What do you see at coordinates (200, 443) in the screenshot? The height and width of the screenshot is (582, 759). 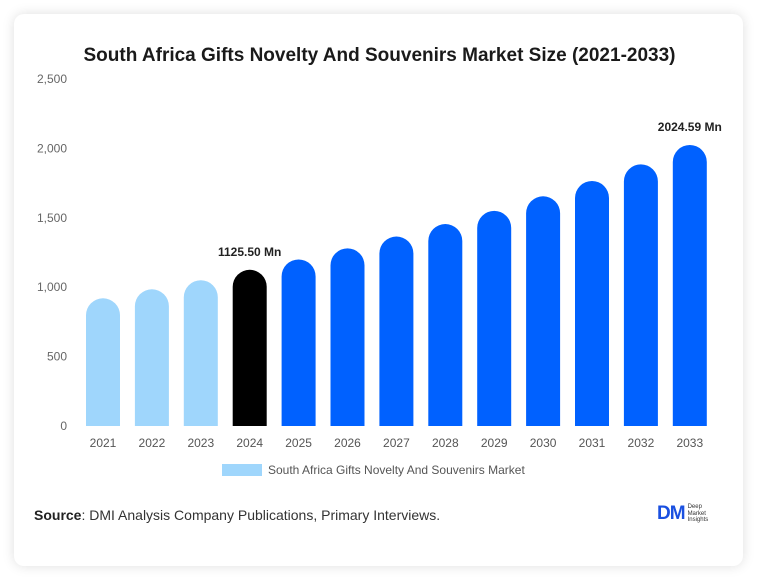 I see `x-tick-label: 2023` at bounding box center [200, 443].